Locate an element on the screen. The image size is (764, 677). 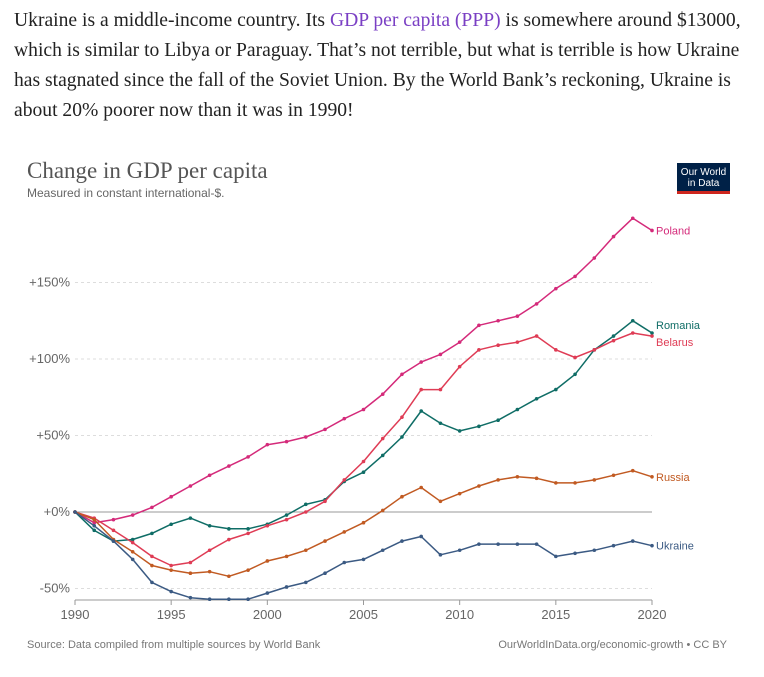
chart-subtitle: Measured in constant international-$. is located at coordinates (126, 193).